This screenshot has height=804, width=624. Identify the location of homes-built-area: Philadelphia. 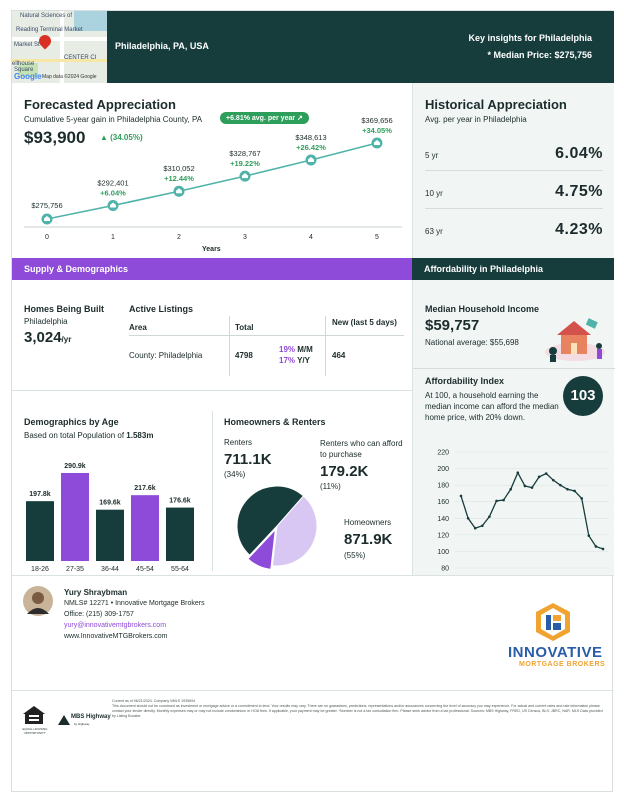
(46, 321).